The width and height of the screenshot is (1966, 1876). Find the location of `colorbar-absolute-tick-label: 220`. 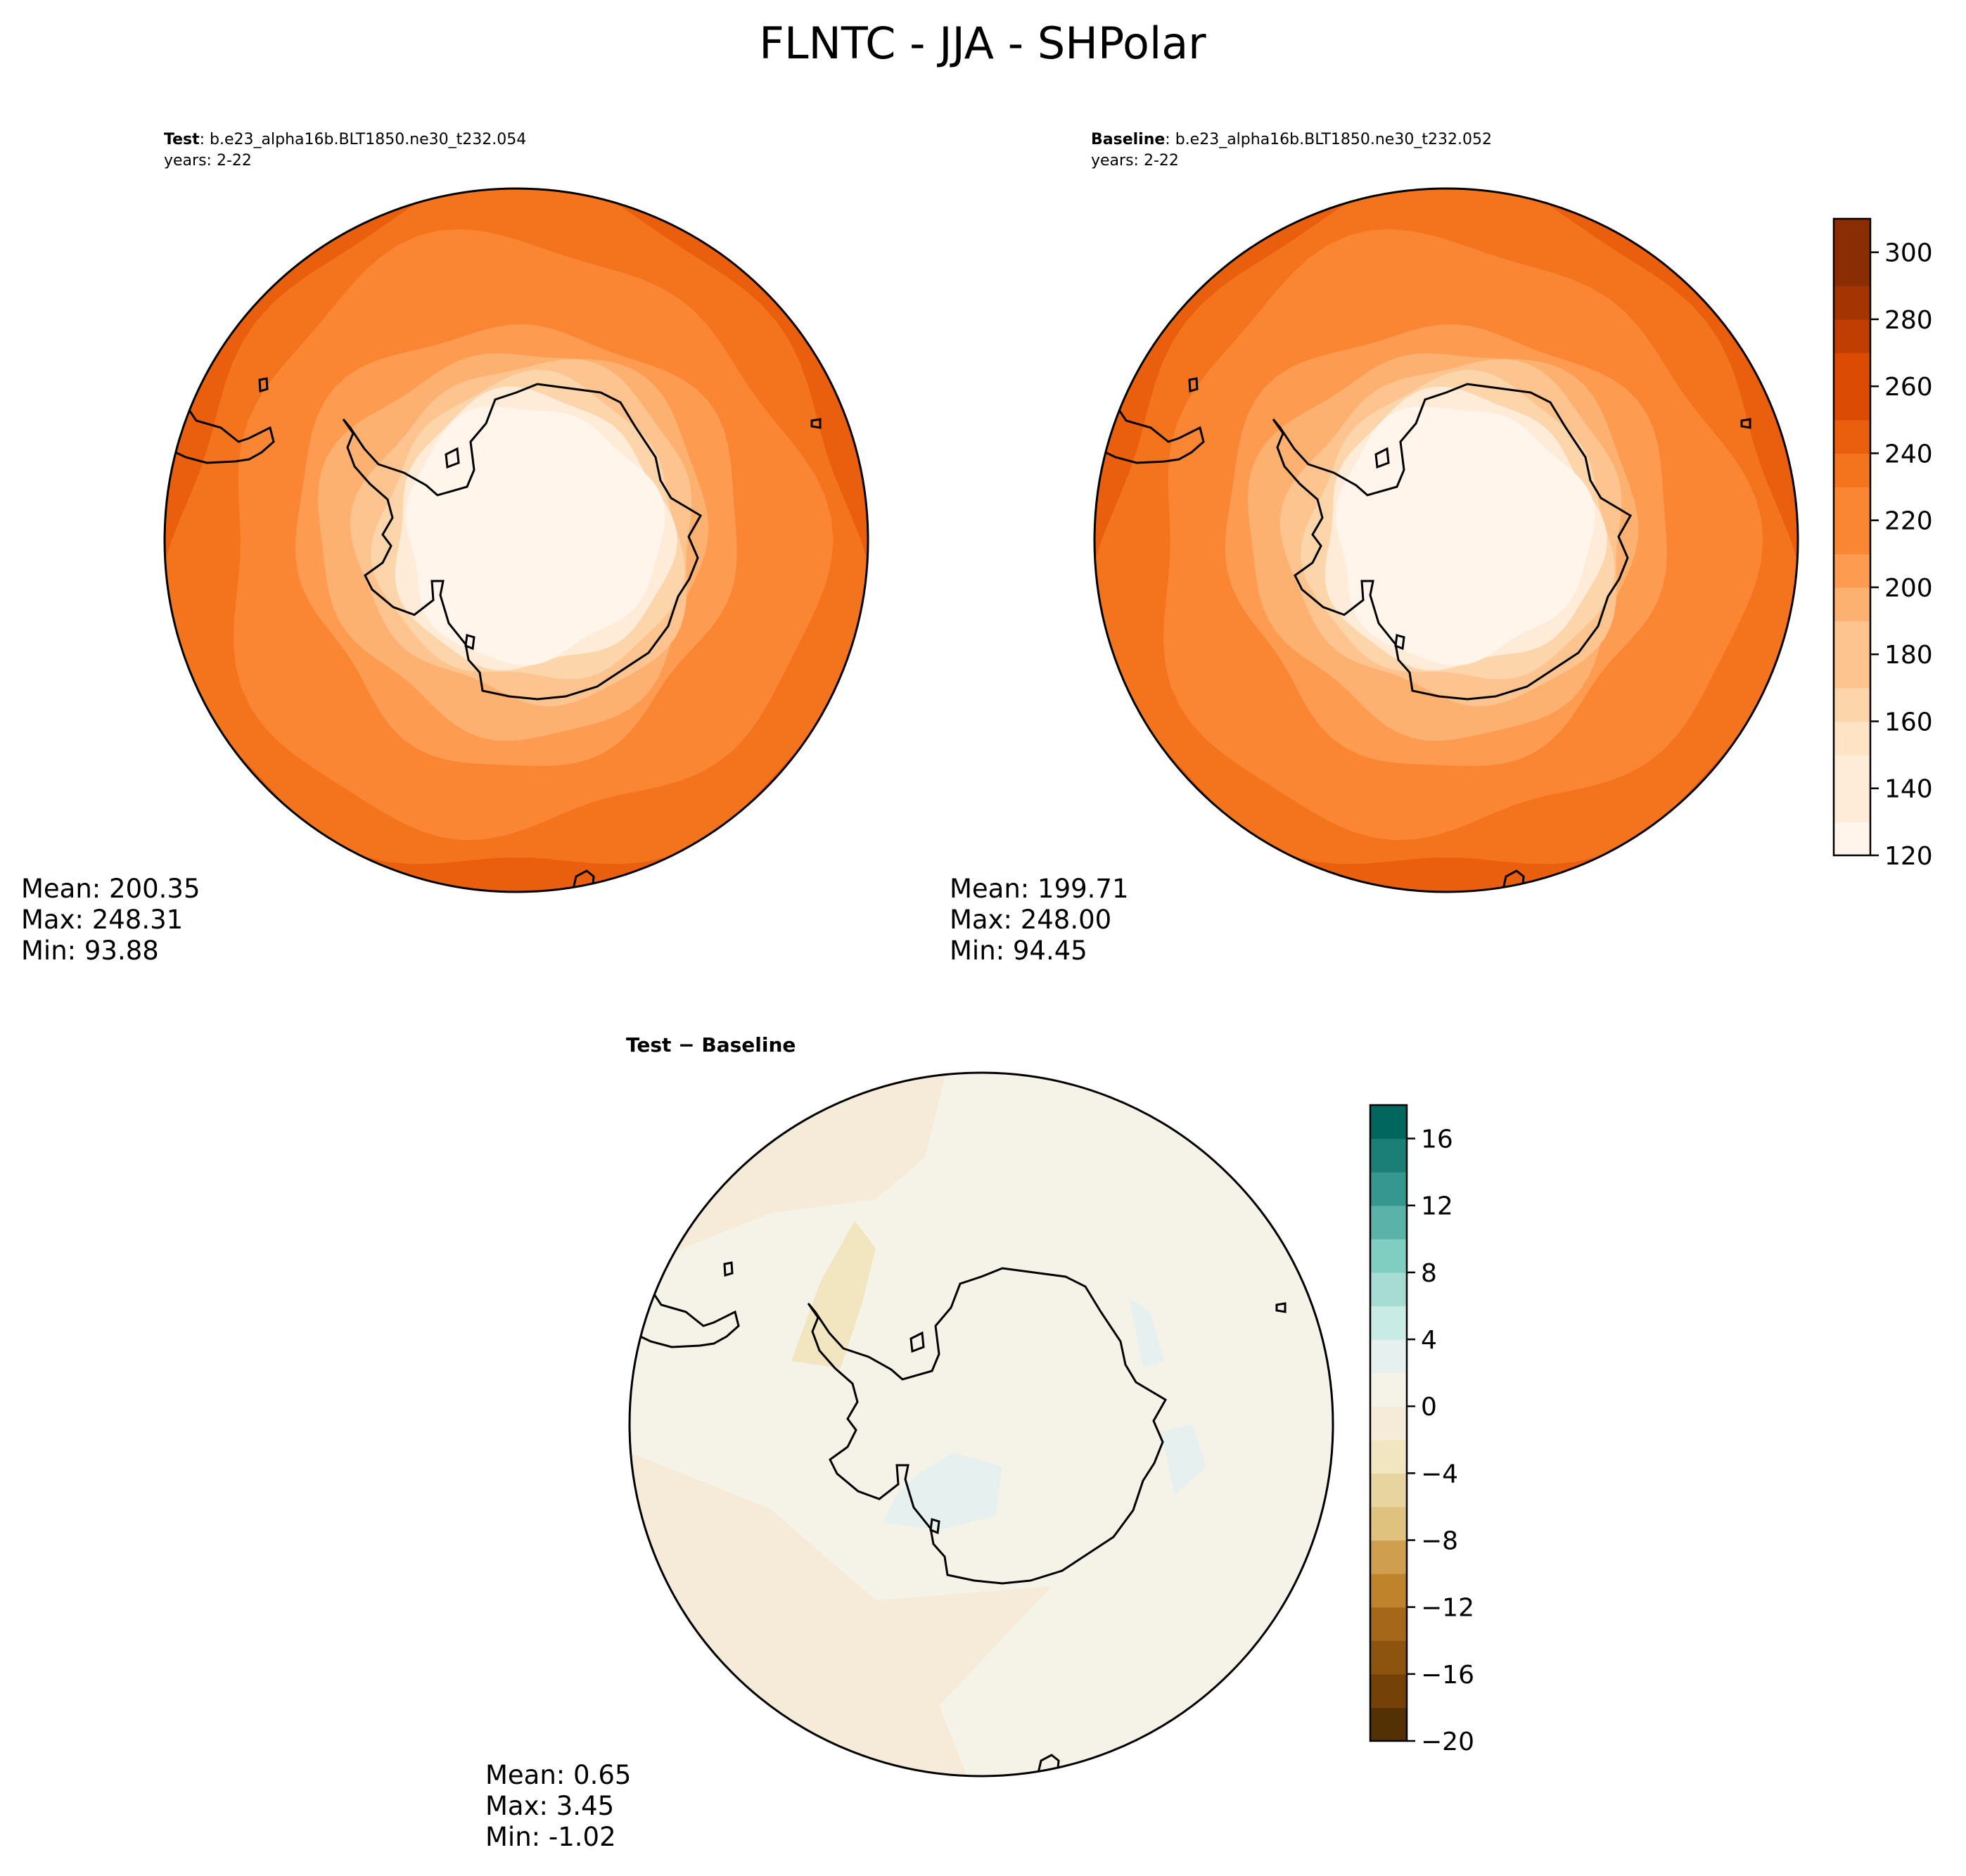

colorbar-absolute-tick-label: 220 is located at coordinates (1908, 521).